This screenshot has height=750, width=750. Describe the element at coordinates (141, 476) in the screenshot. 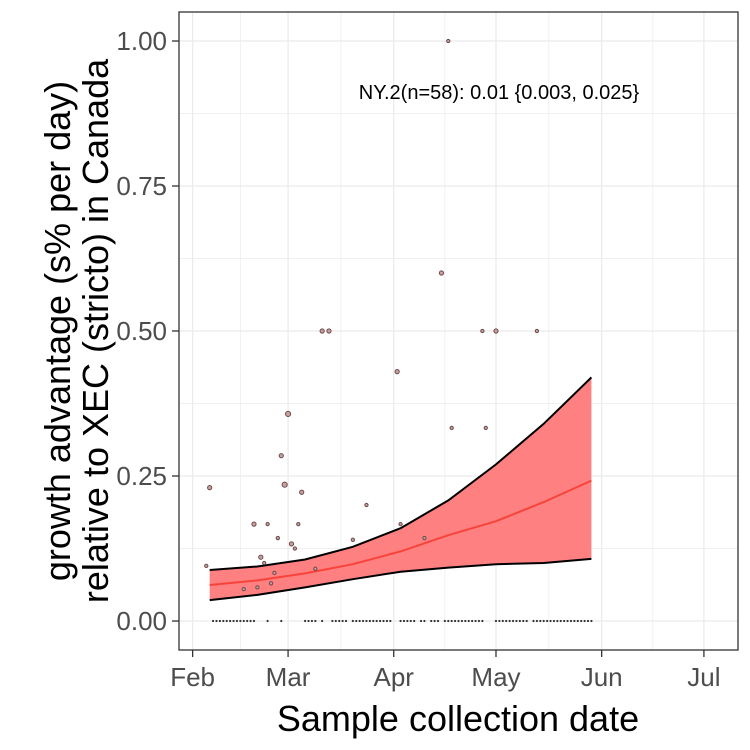

I see `y-tick-label: 0.25` at that location.